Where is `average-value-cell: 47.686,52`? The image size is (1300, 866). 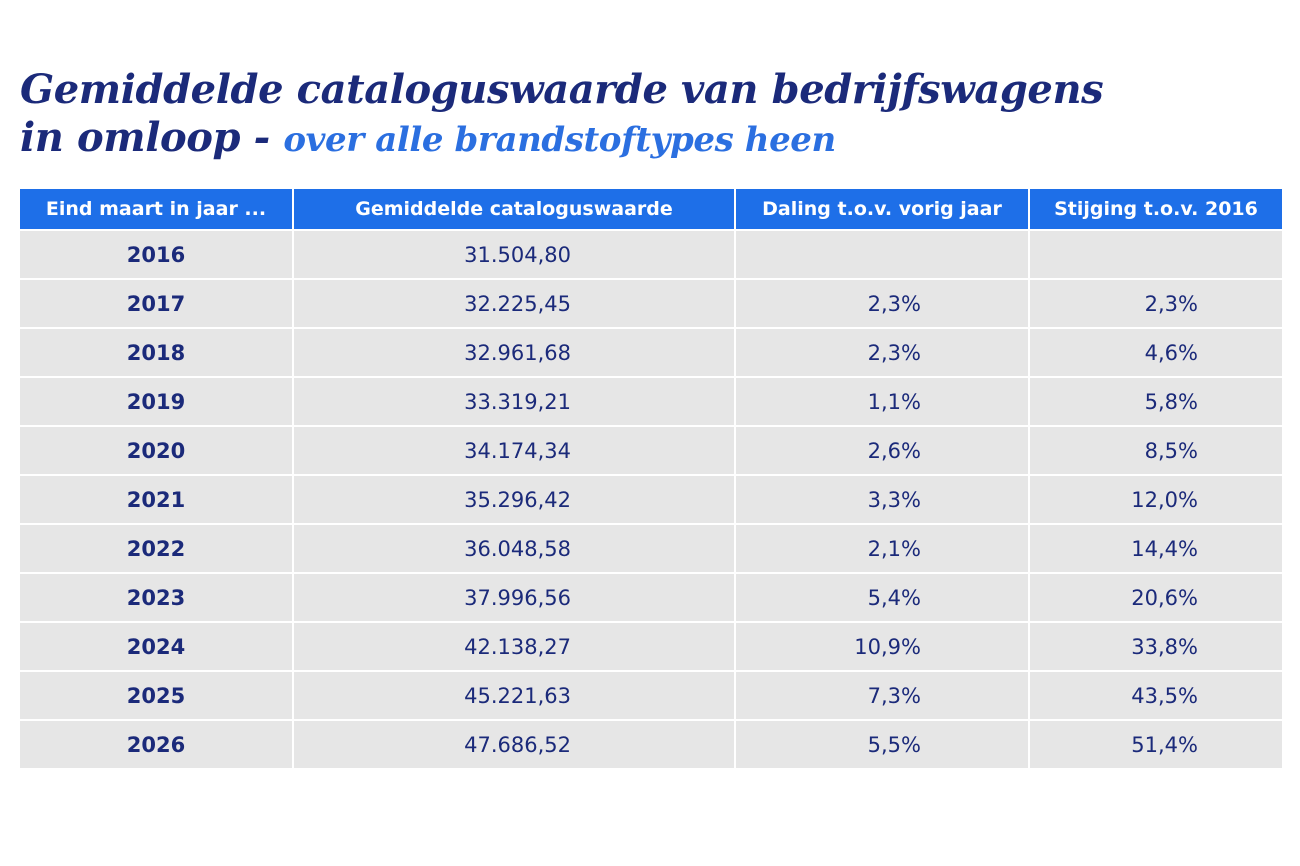
average-value-cell: 47.686,52 is located at coordinates (514, 744).